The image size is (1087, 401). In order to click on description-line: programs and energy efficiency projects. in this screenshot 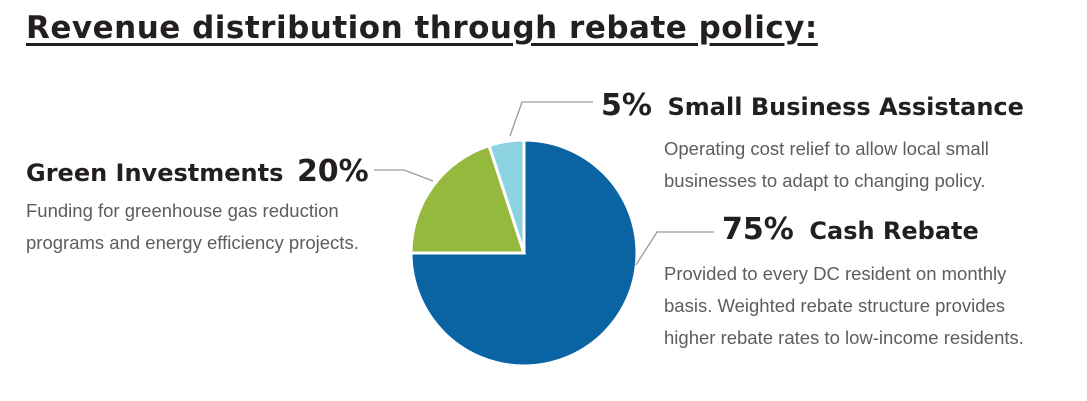, I will do `click(192, 242)`.